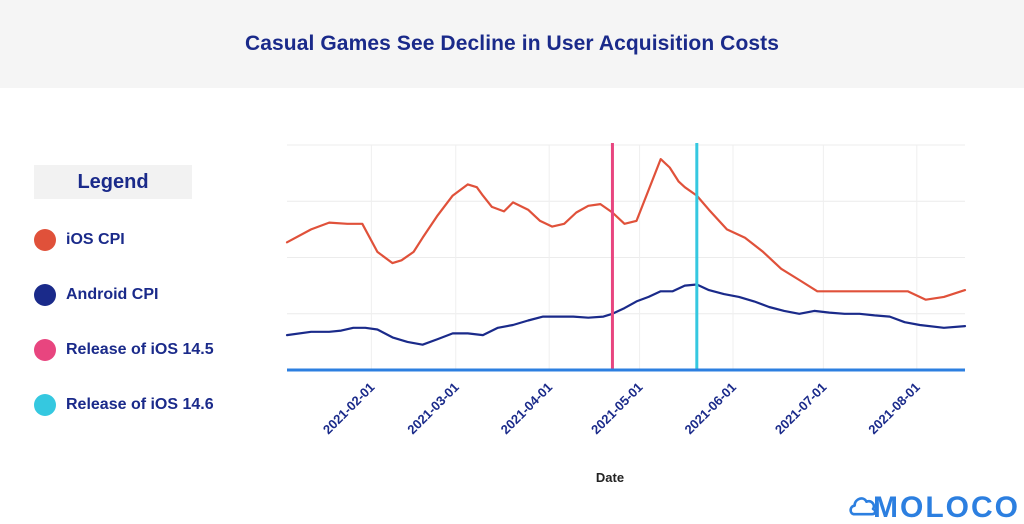 This screenshot has height=524, width=1024. I want to click on x-tick-label: 2021-05-01, so click(617, 409).